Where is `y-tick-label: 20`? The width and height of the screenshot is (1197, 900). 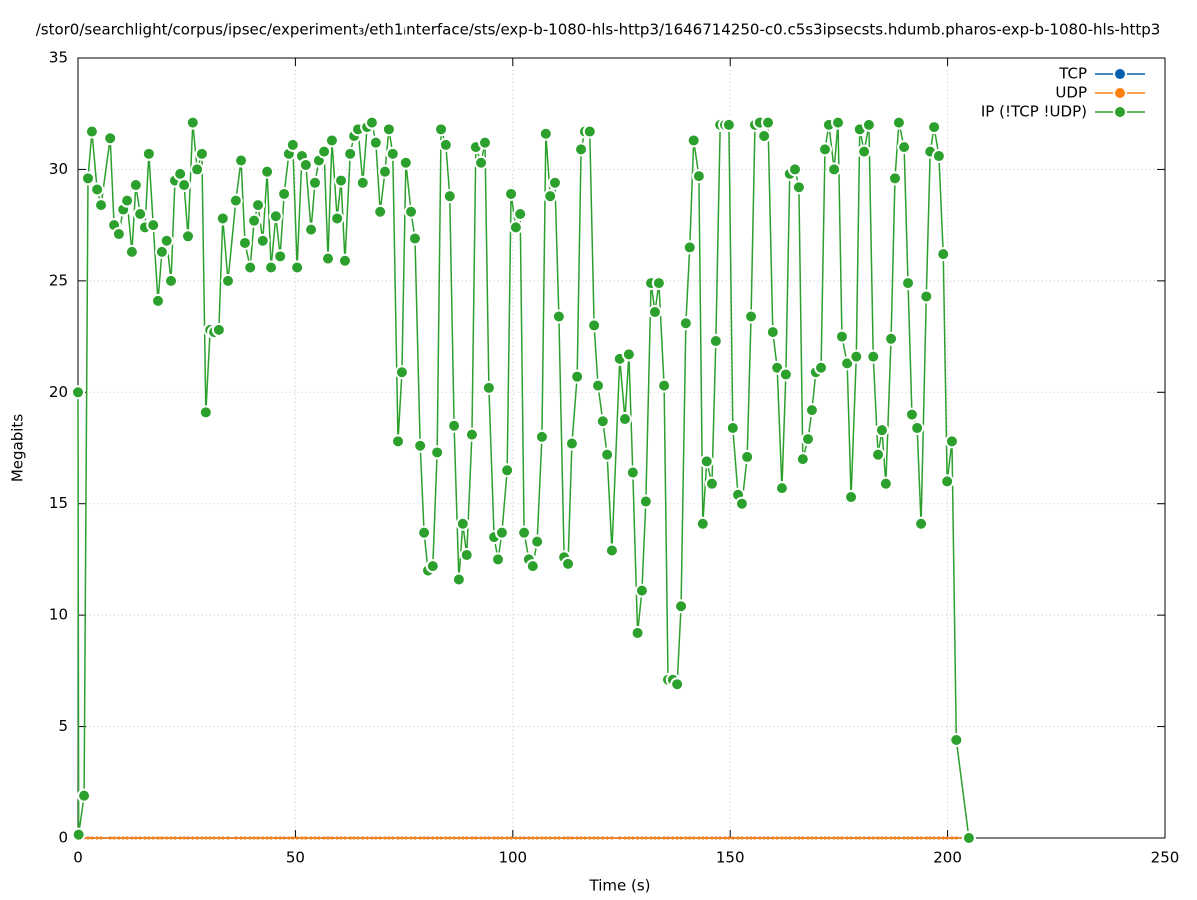 y-tick-label: 20 is located at coordinates (58, 392).